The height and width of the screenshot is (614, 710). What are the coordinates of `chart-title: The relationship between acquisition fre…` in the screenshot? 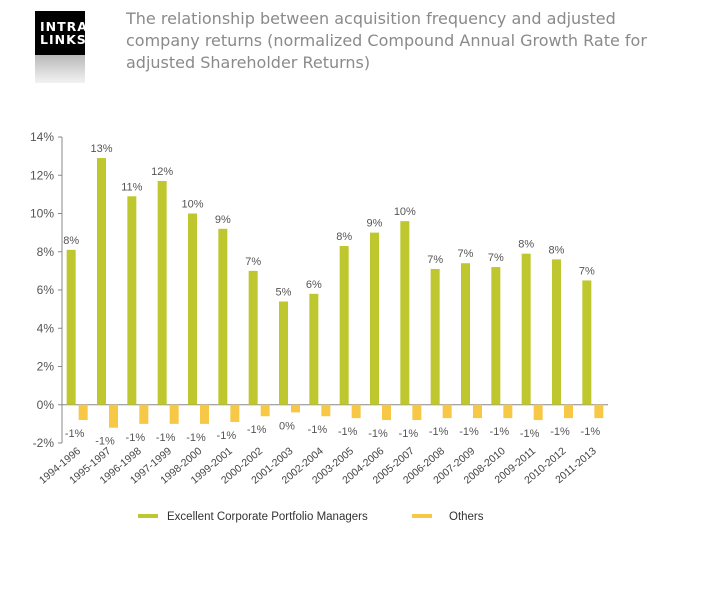 It's located at (386, 40).